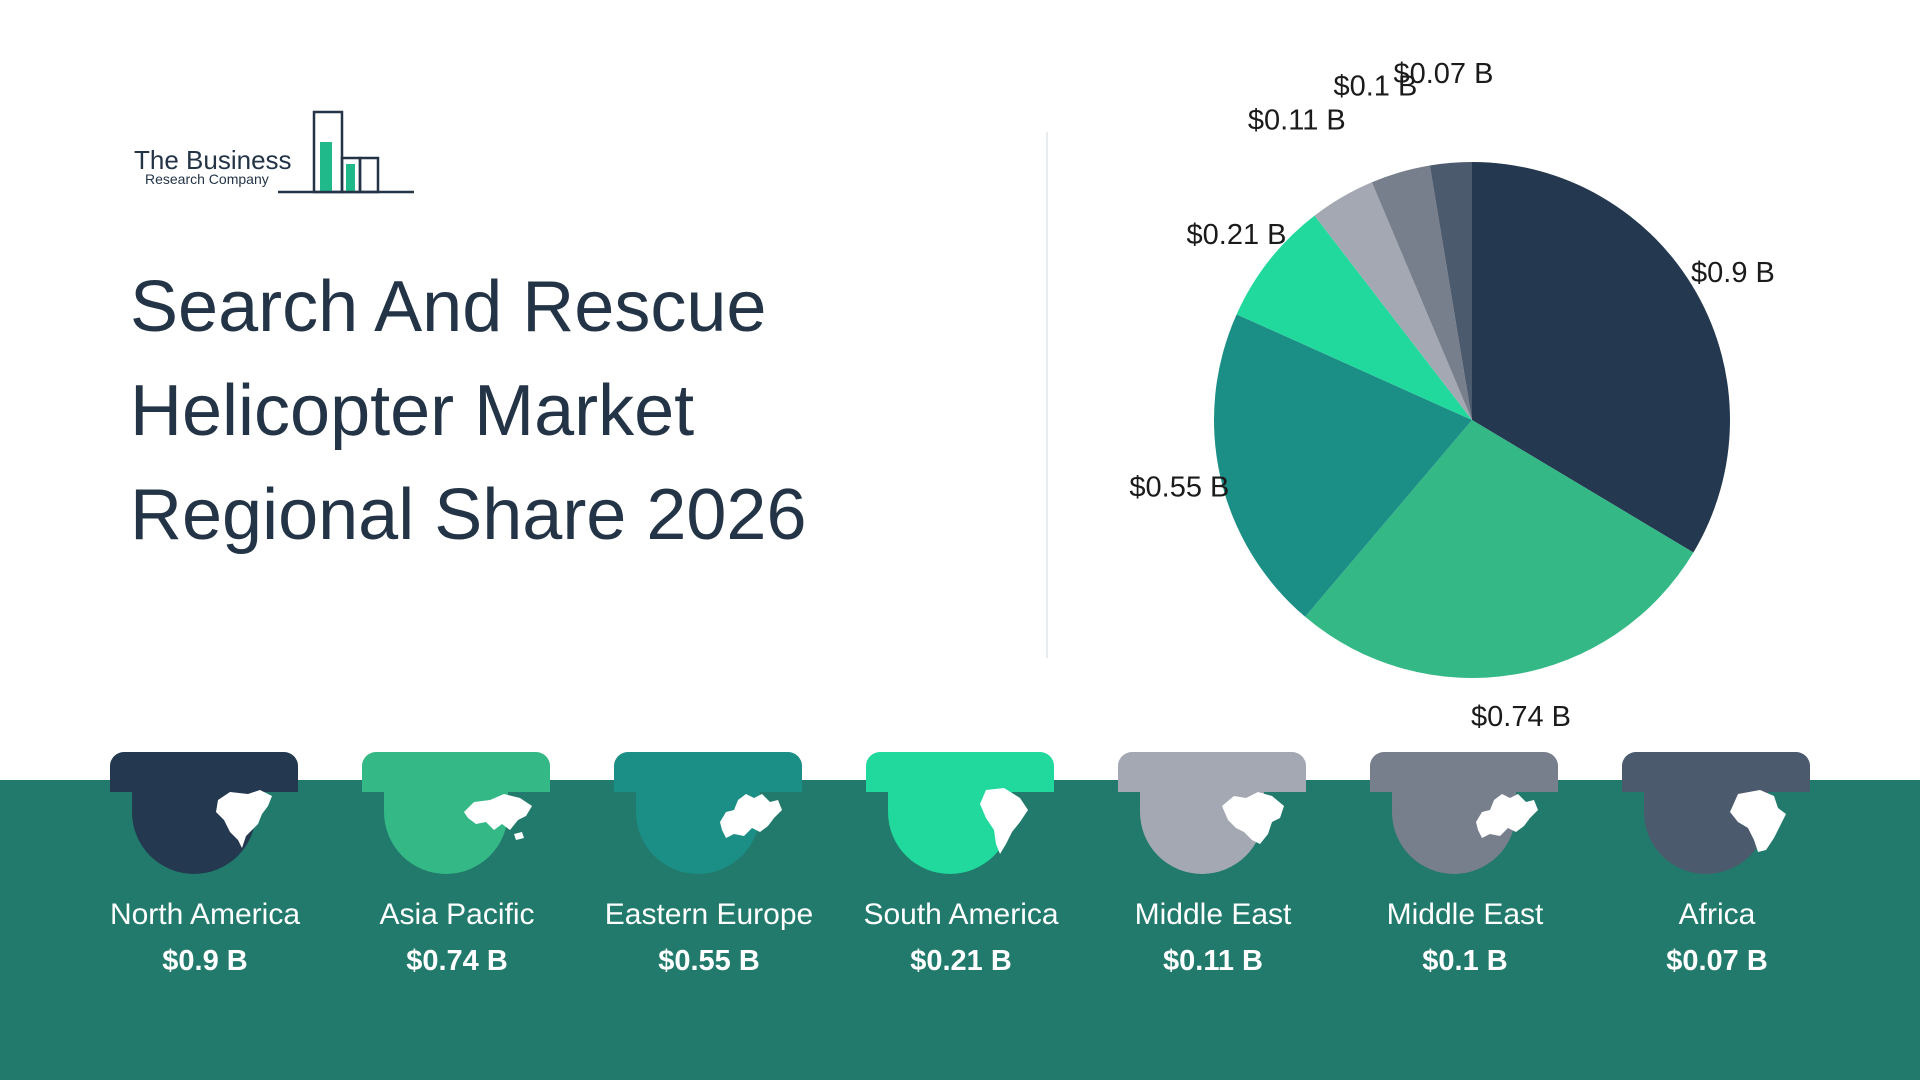  What do you see at coordinates (1758, 821) in the screenshot?
I see `africa-map-icon` at bounding box center [1758, 821].